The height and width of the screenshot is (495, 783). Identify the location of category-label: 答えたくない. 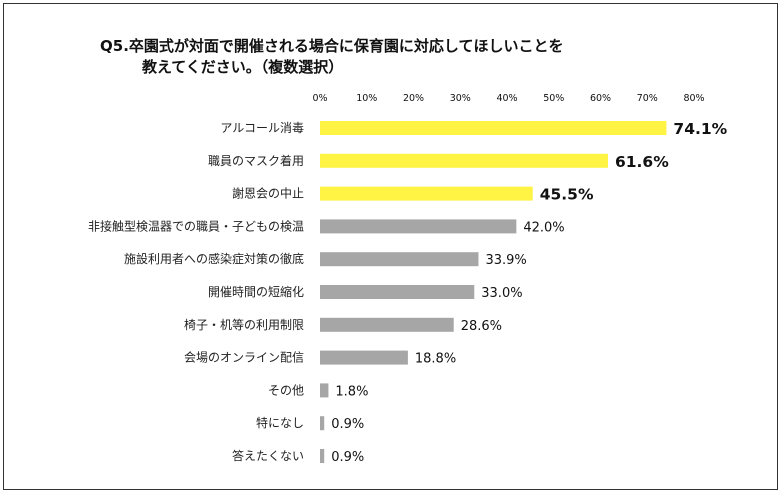
(268, 455).